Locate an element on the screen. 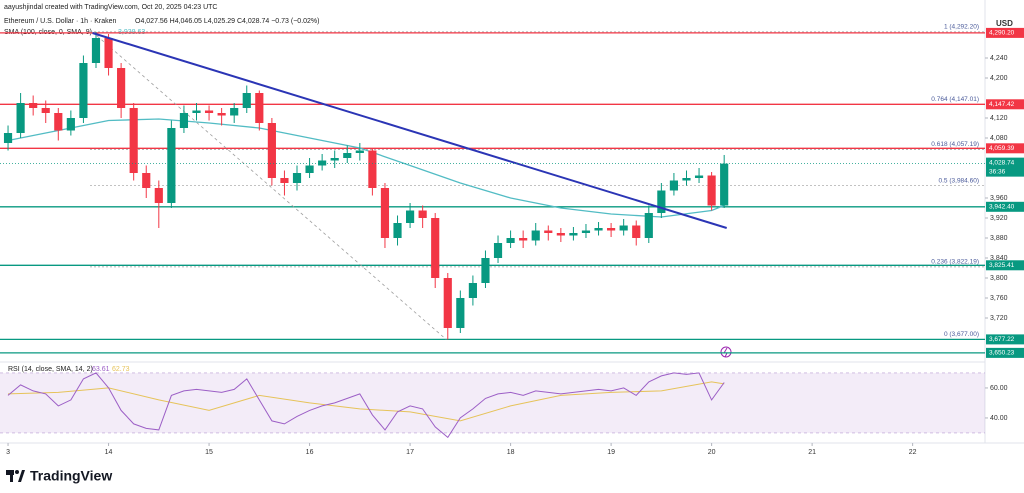  x-tick-label: 18 is located at coordinates (511, 452).